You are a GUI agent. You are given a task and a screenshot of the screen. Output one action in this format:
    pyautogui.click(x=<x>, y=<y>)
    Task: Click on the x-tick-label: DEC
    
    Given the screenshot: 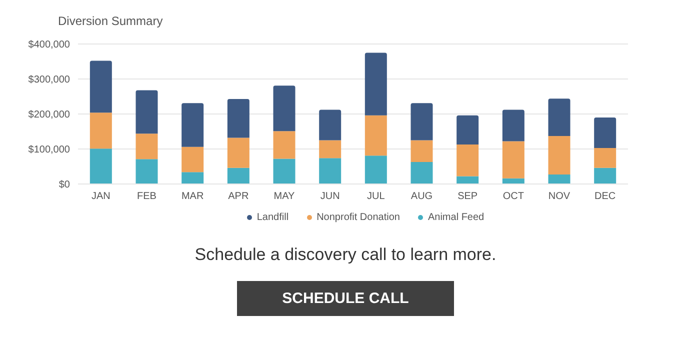 What is the action you would take?
    pyautogui.click(x=605, y=196)
    